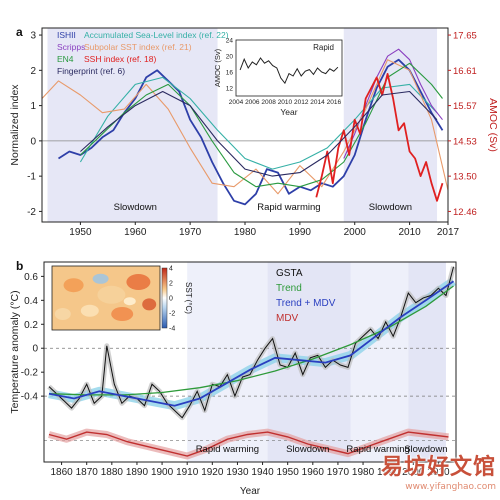 The width and height of the screenshot is (500, 500). I want to click on panel-a-inset-xtick-6: 2016, so click(334, 102).